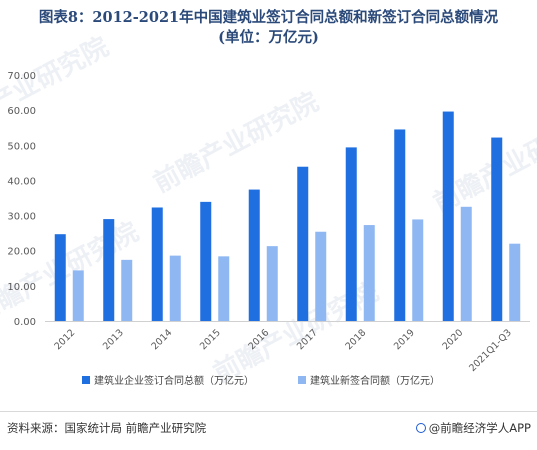  What do you see at coordinates (64, 339) in the screenshot?
I see `x-tick-label: 2012` at bounding box center [64, 339].